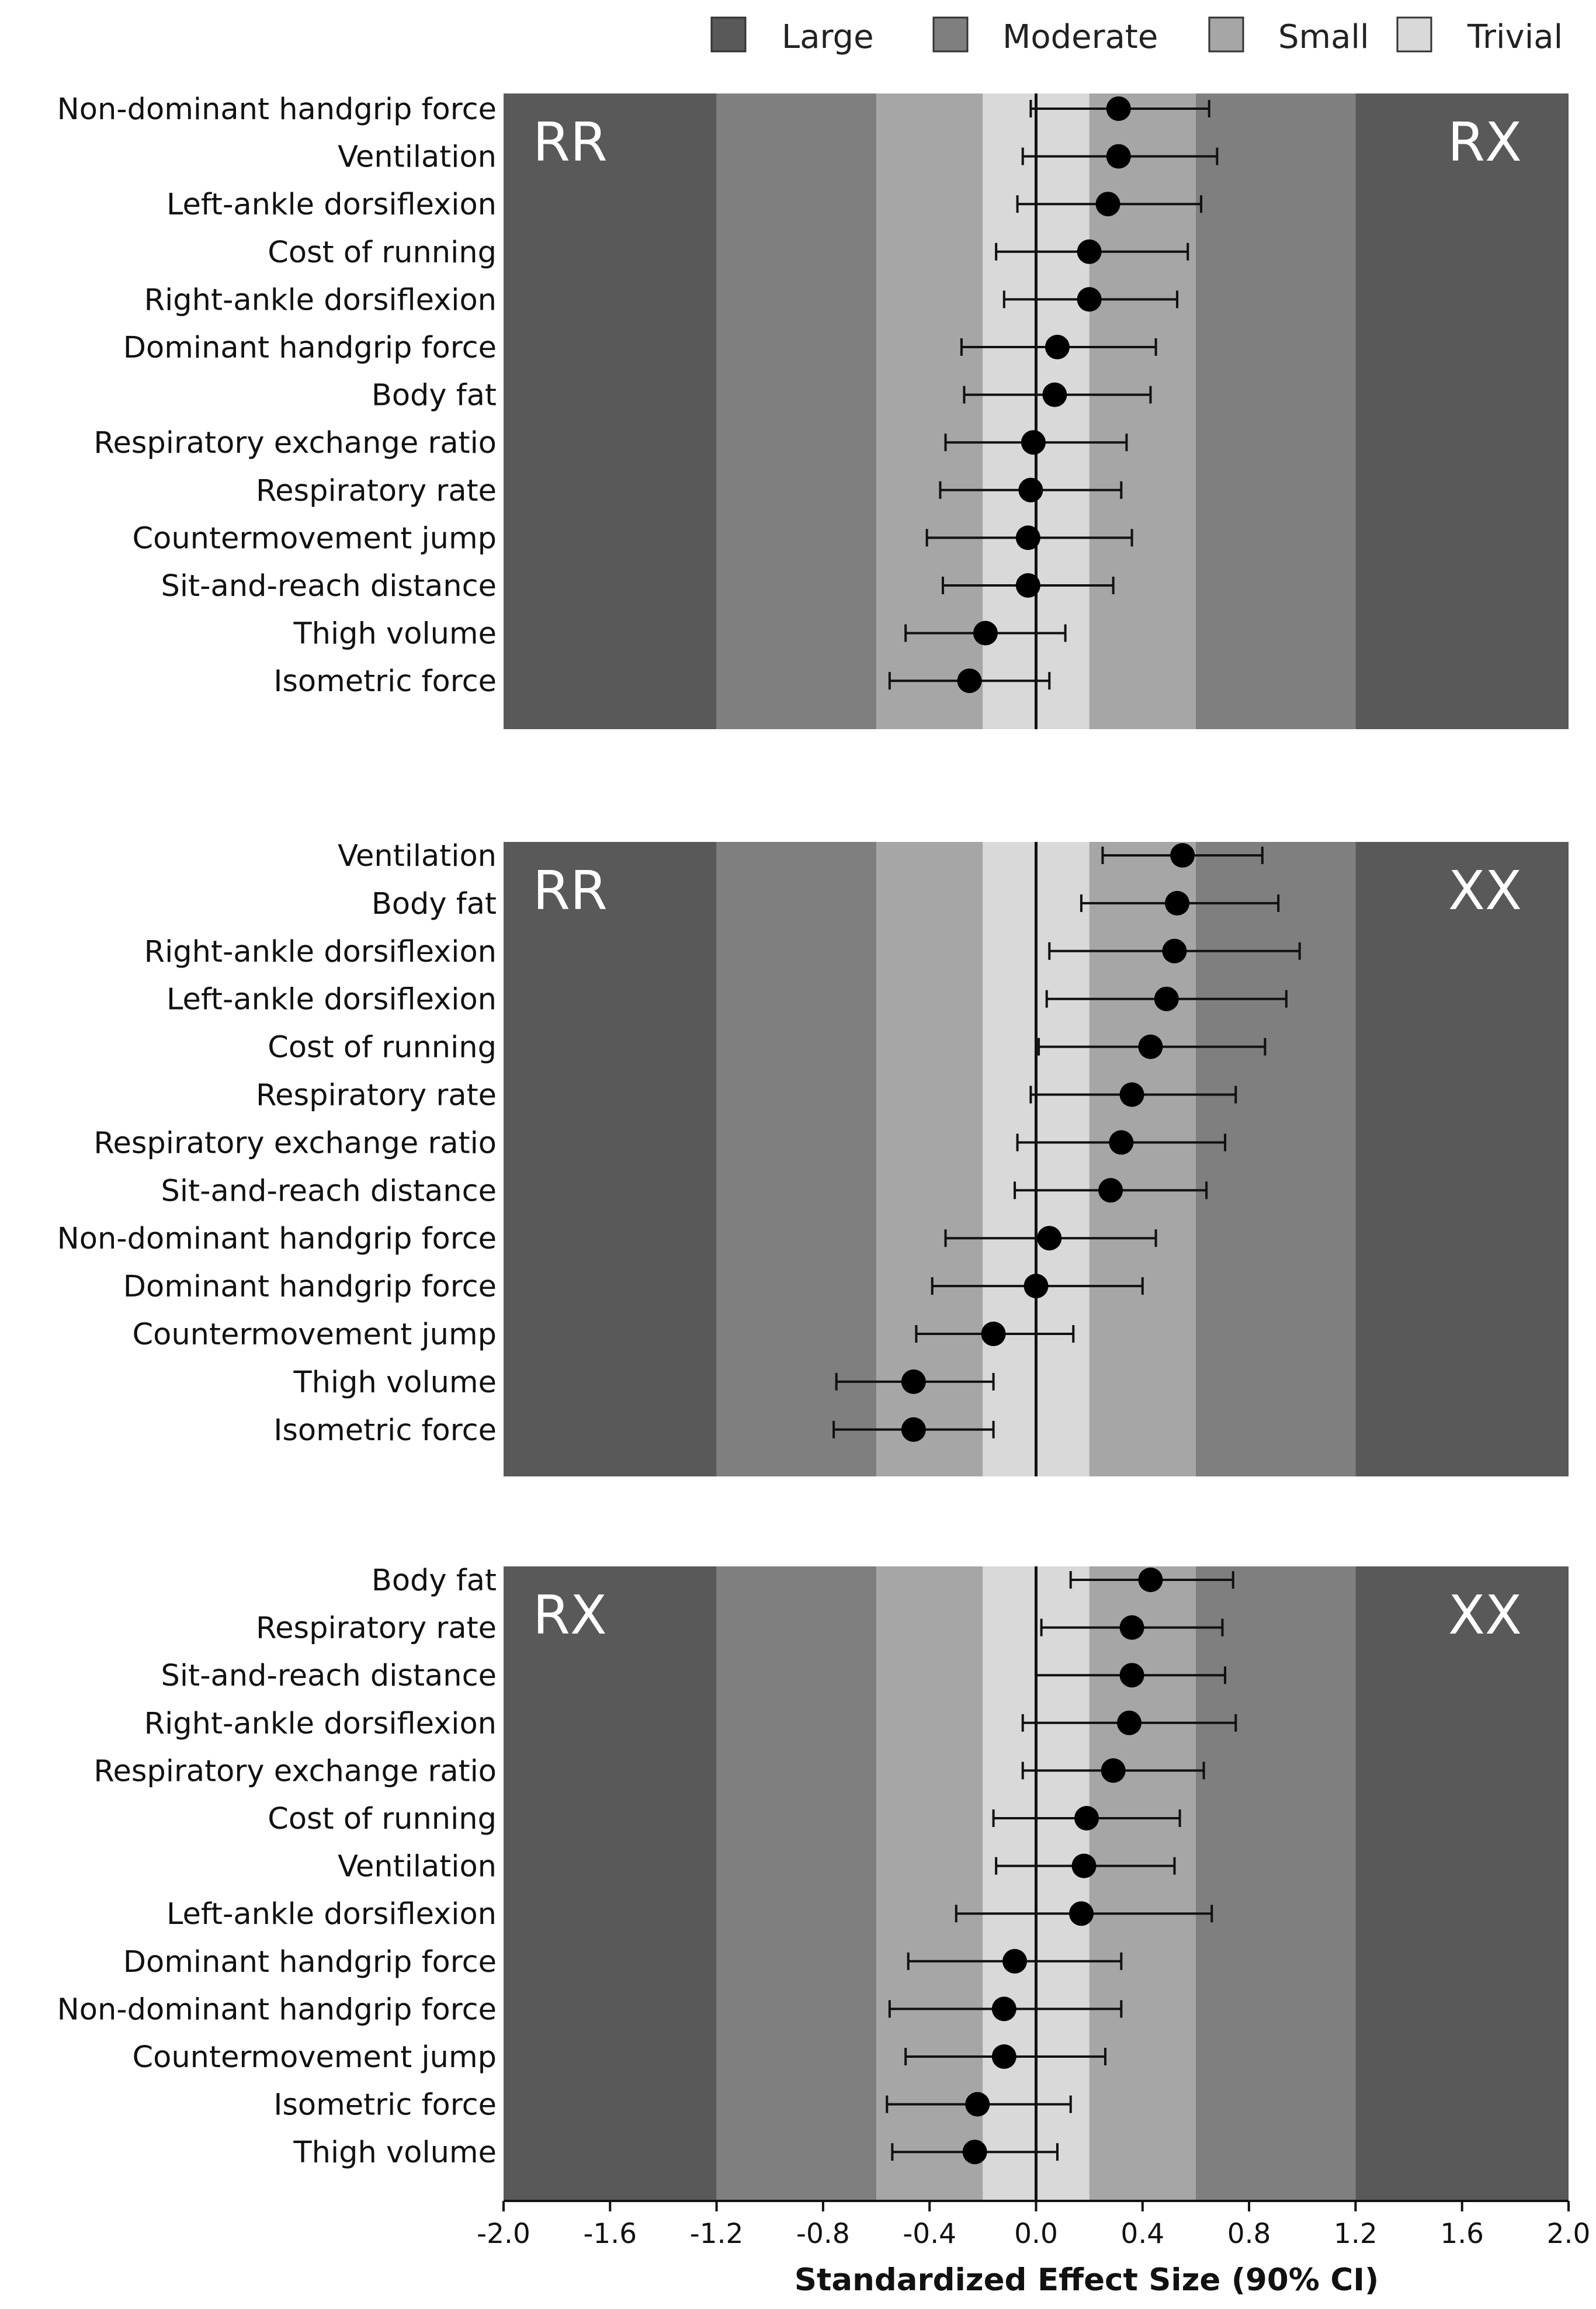 The image size is (1596, 2309). Describe the element at coordinates (1226, 34) in the screenshot. I see `legend-swatch-small` at that location.